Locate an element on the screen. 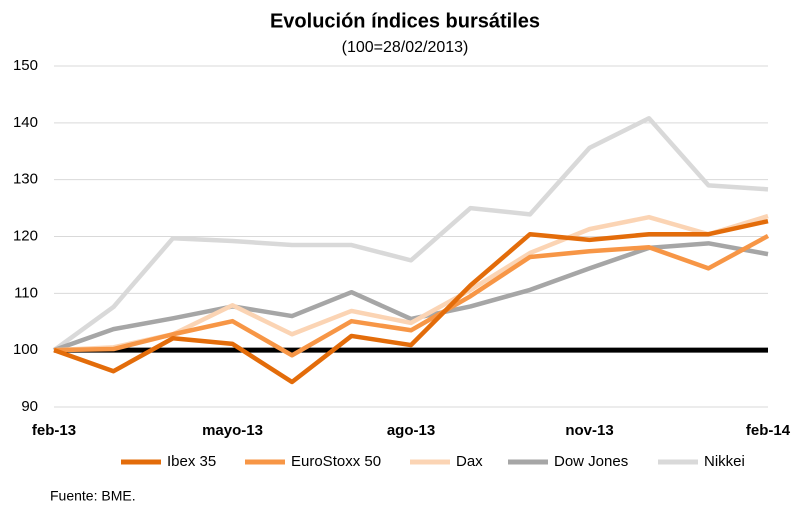  x-tick-label: nov-13 is located at coordinates (589, 430).